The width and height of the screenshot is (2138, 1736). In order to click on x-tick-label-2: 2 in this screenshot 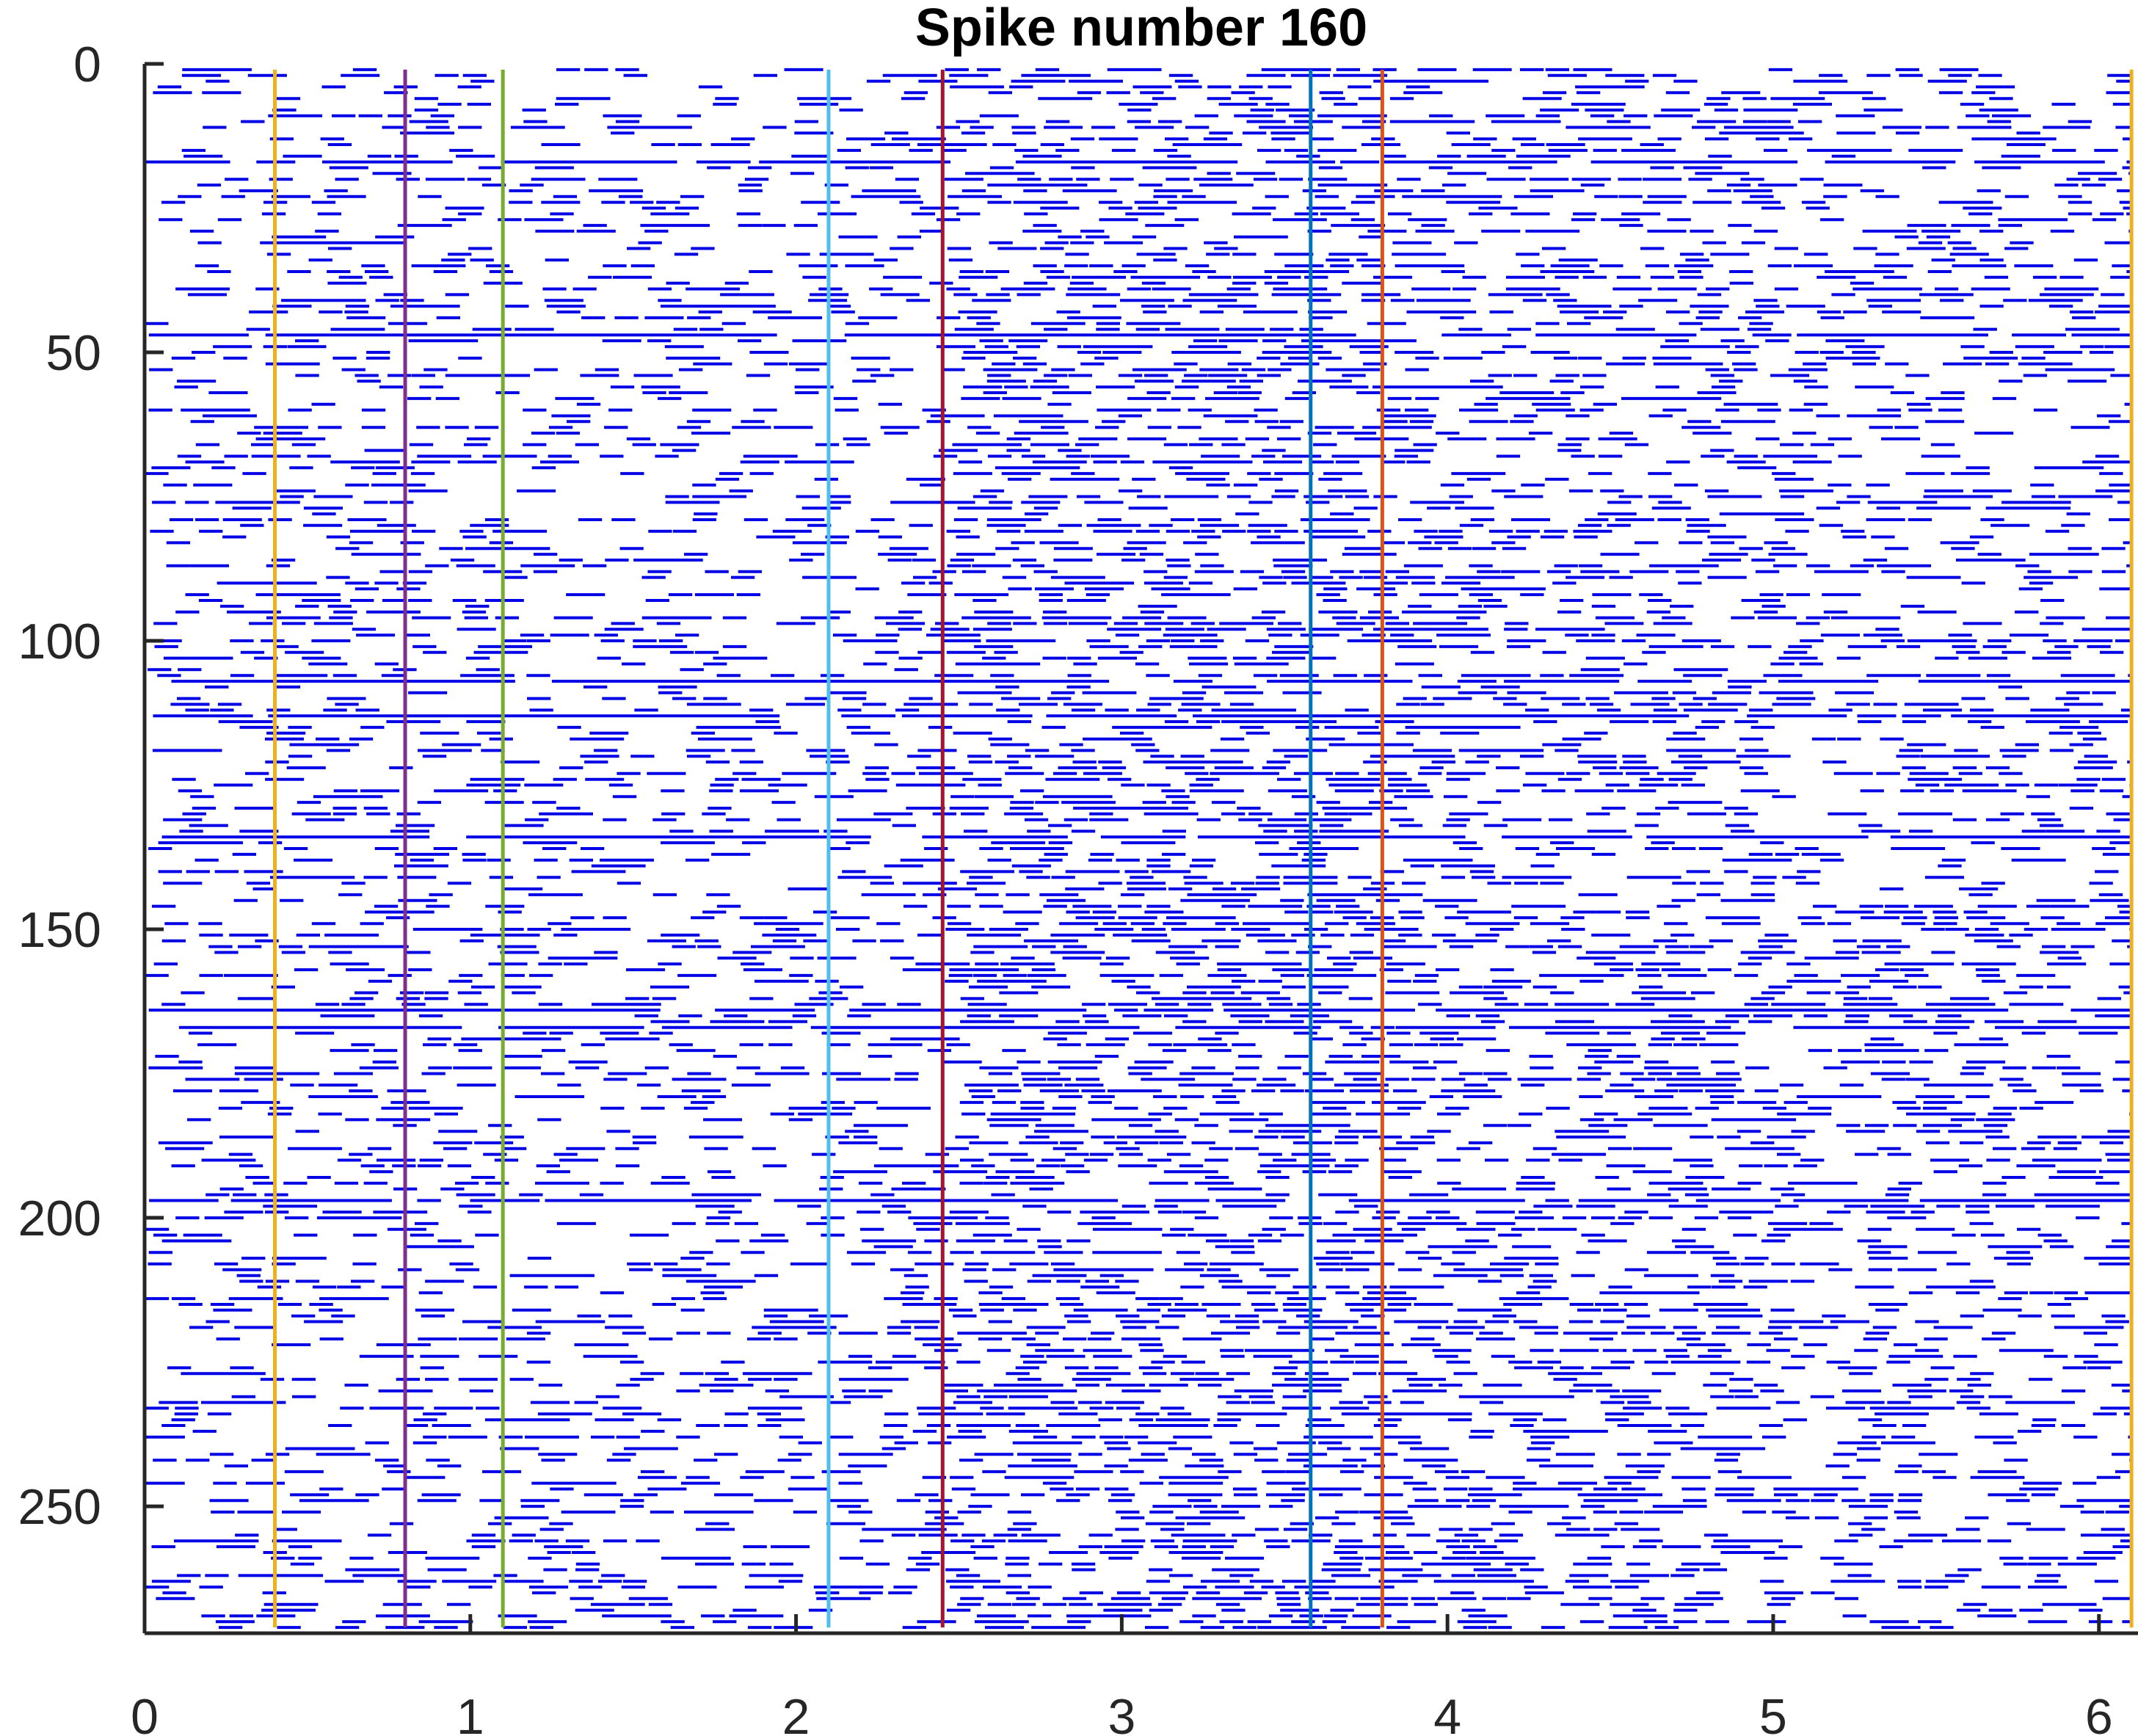, I will do `click(796, 1712)`.